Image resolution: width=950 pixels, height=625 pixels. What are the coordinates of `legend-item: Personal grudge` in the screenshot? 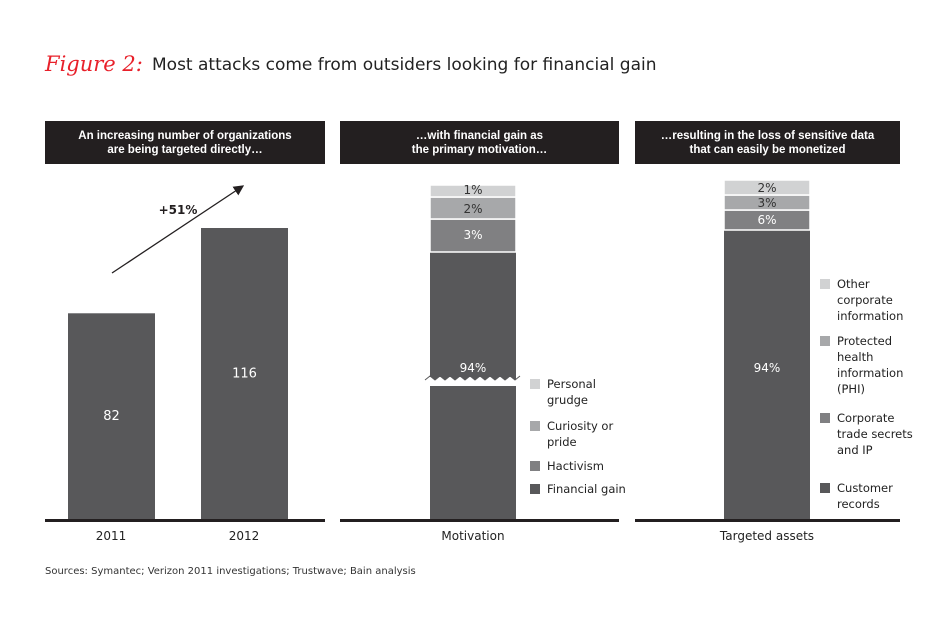 It's located at (583, 392).